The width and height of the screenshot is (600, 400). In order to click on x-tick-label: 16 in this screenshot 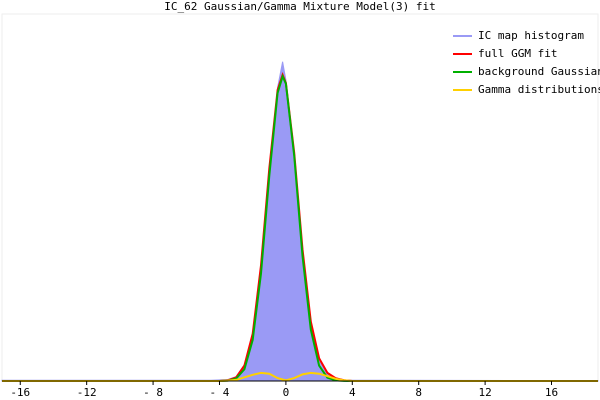, I will do `click(551, 392)`.